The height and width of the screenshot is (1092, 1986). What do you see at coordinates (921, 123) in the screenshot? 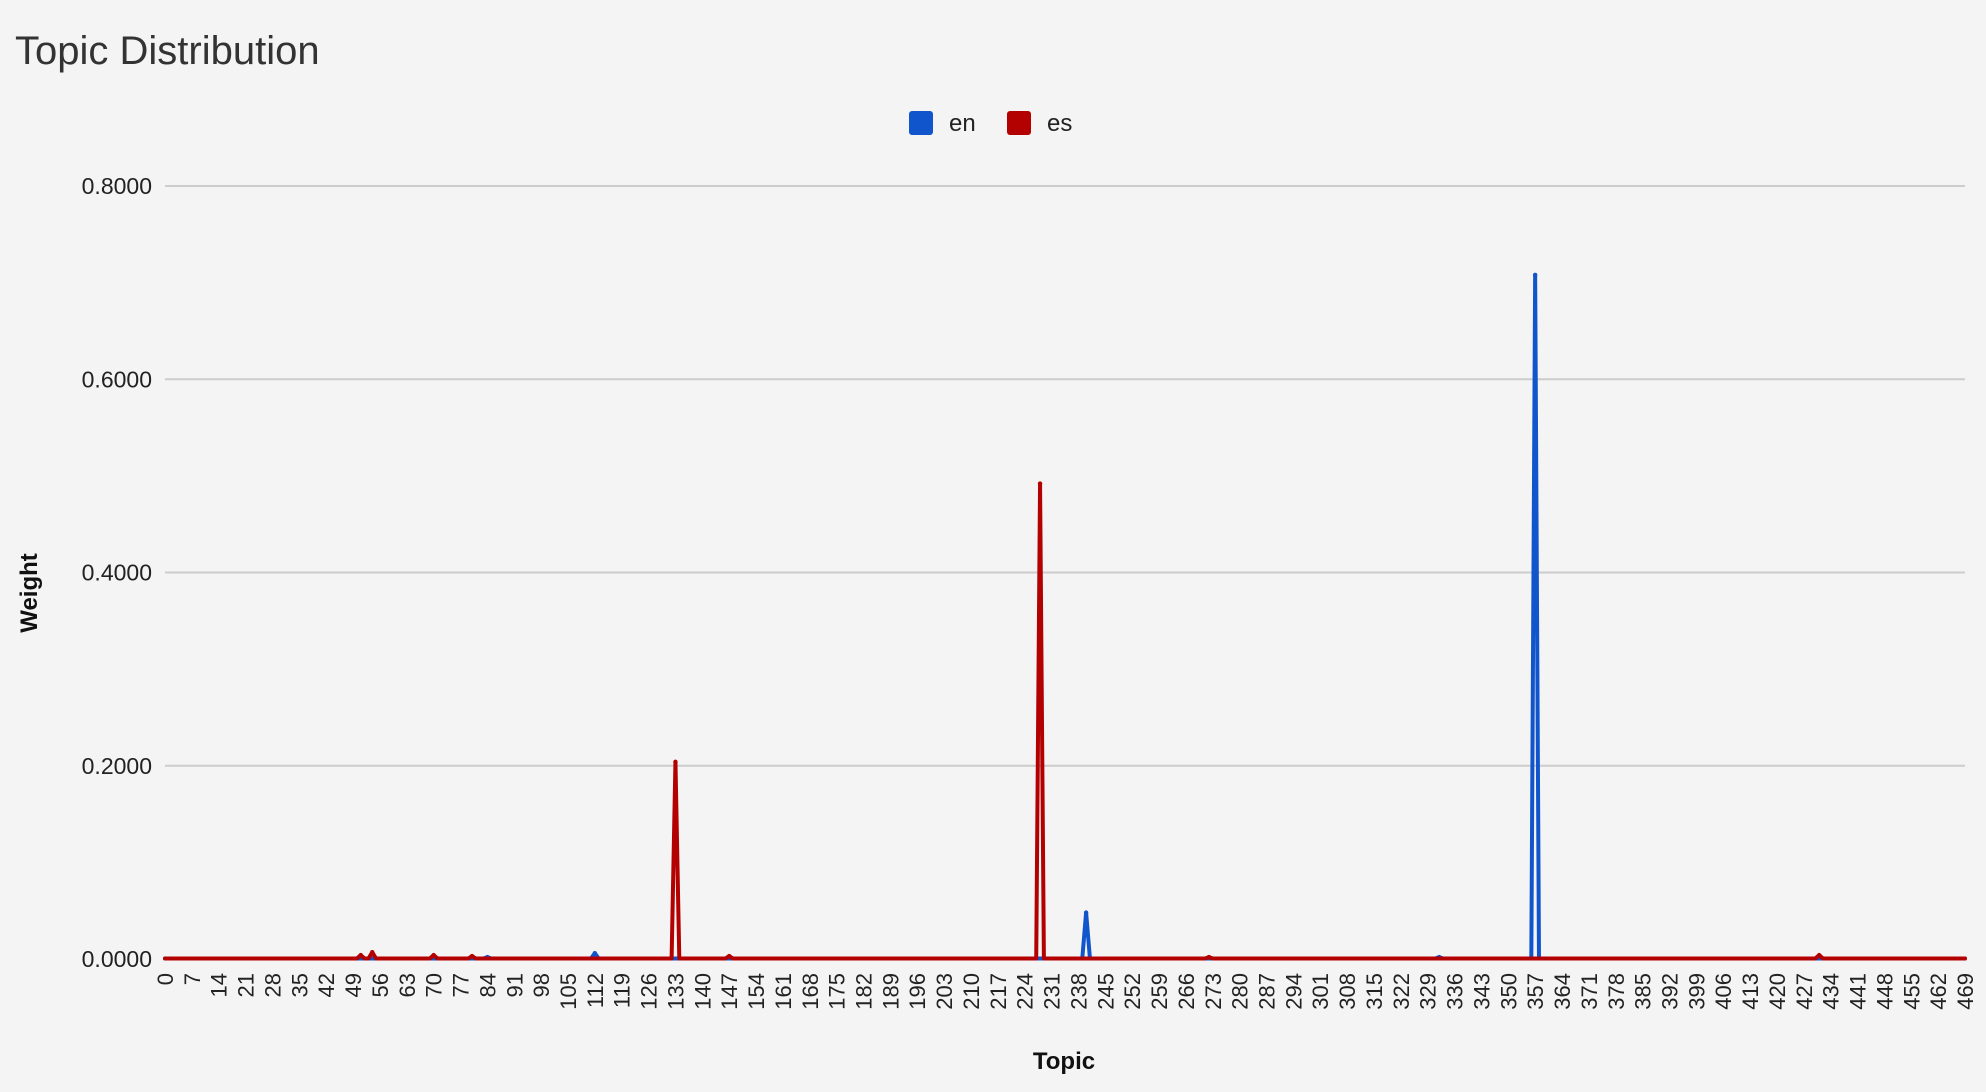
I see `legend-swatch-en` at bounding box center [921, 123].